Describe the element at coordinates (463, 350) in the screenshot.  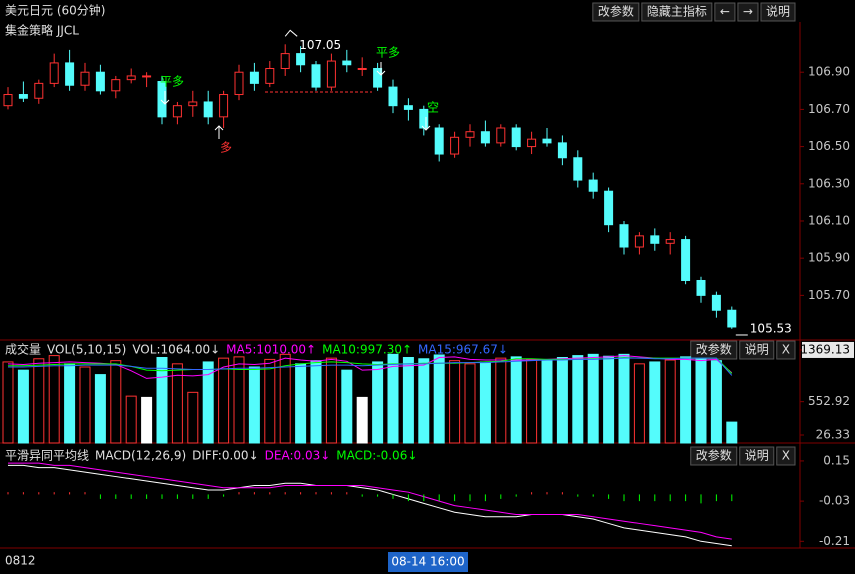
I see `indicator: MA15:967.67↓` at that location.